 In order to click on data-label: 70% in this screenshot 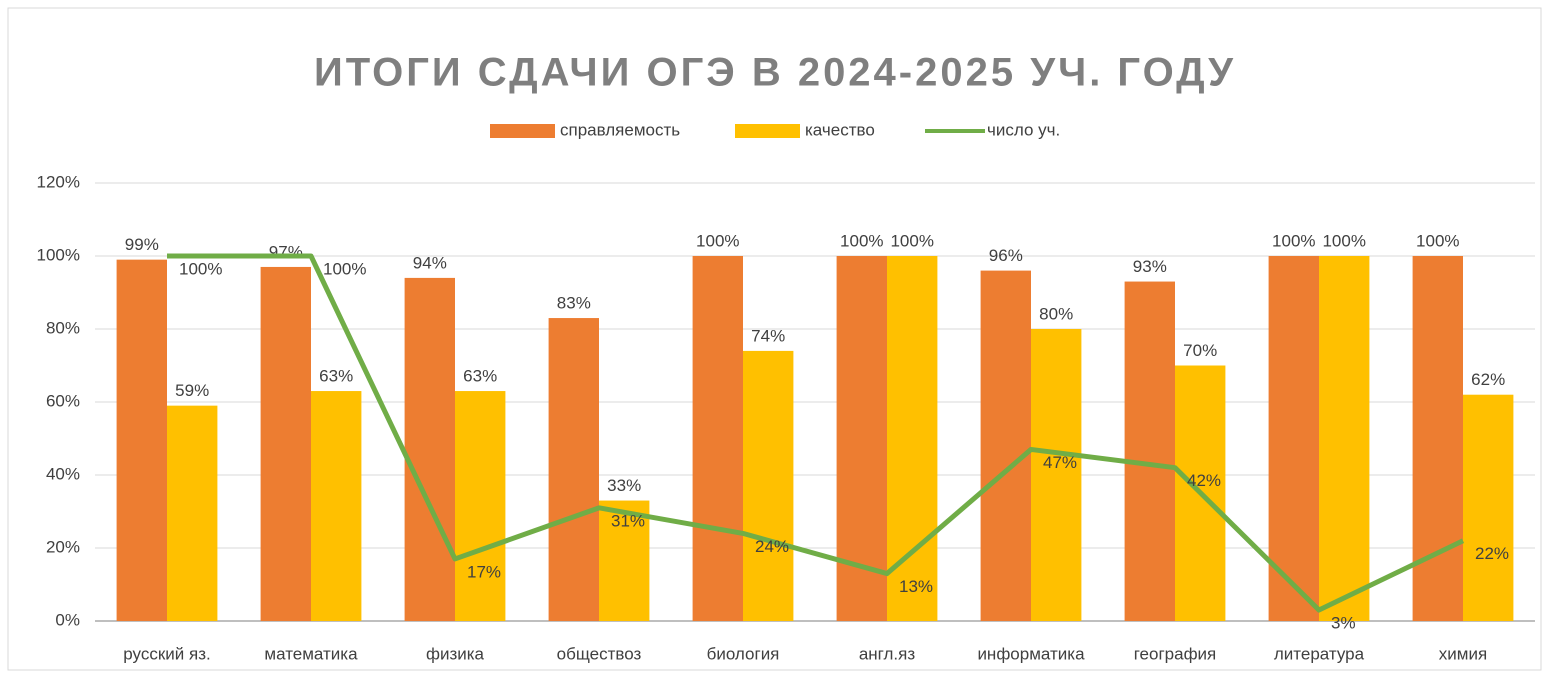, I will do `click(1200, 350)`.